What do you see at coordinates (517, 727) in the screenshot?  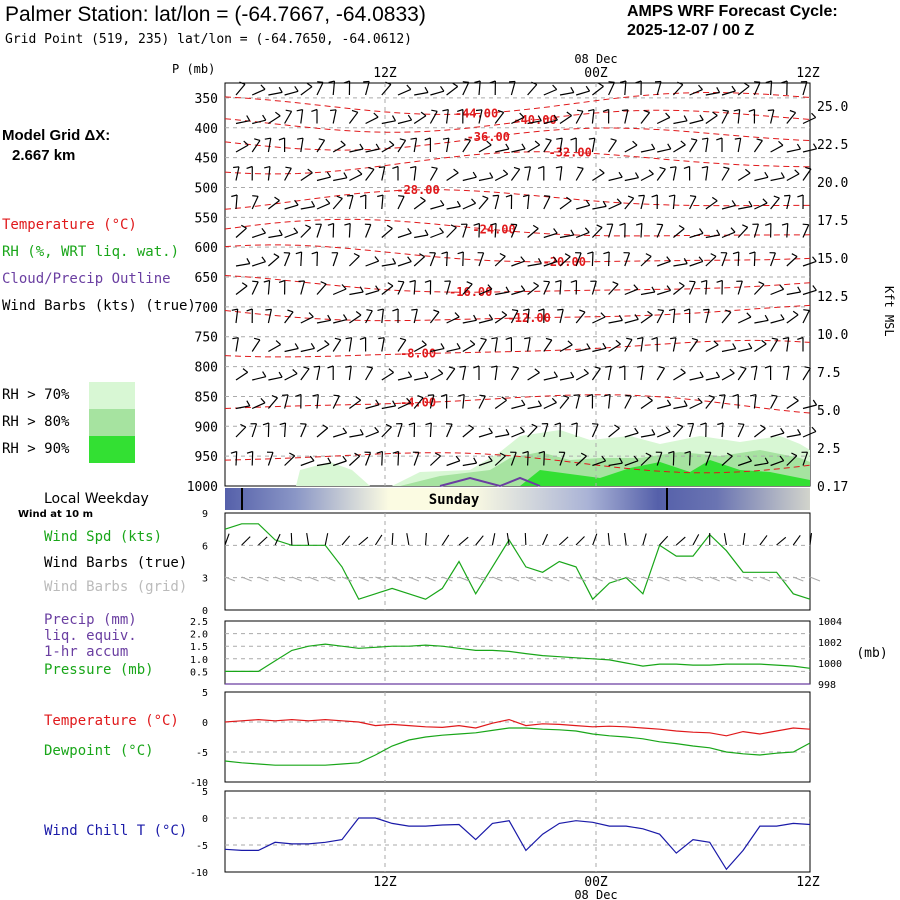 I see `temperature-line` at bounding box center [517, 727].